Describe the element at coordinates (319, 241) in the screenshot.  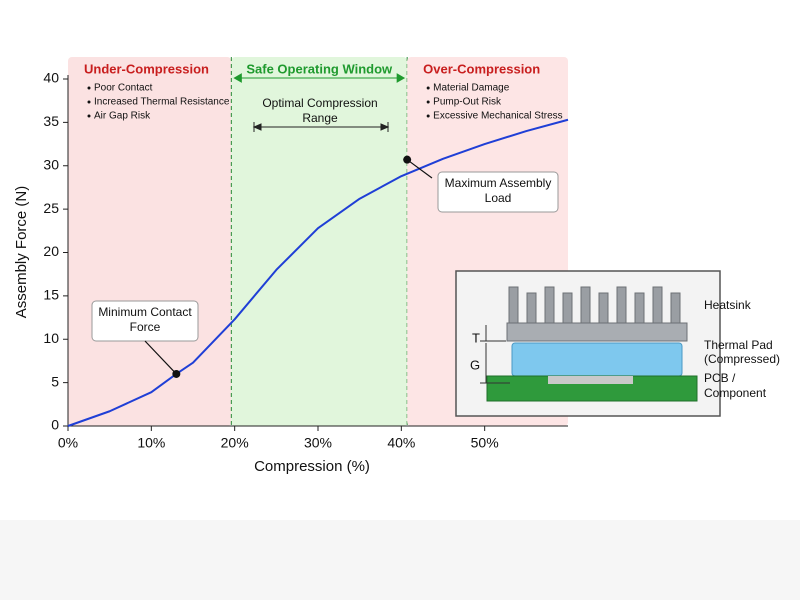
I see `region` at that location.